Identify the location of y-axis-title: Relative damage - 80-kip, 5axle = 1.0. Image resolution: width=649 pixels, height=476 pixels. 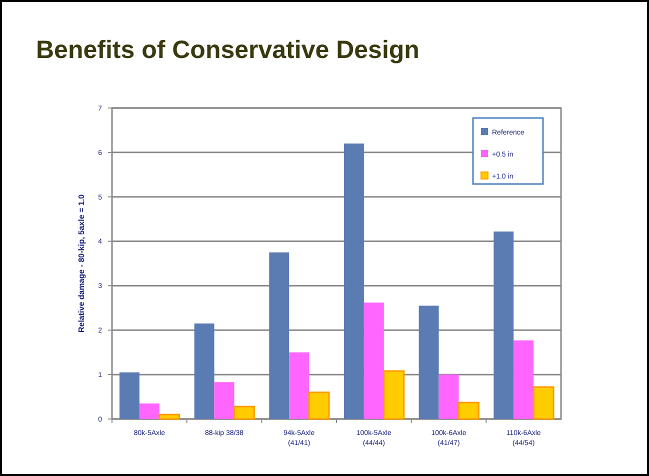
(81, 263).